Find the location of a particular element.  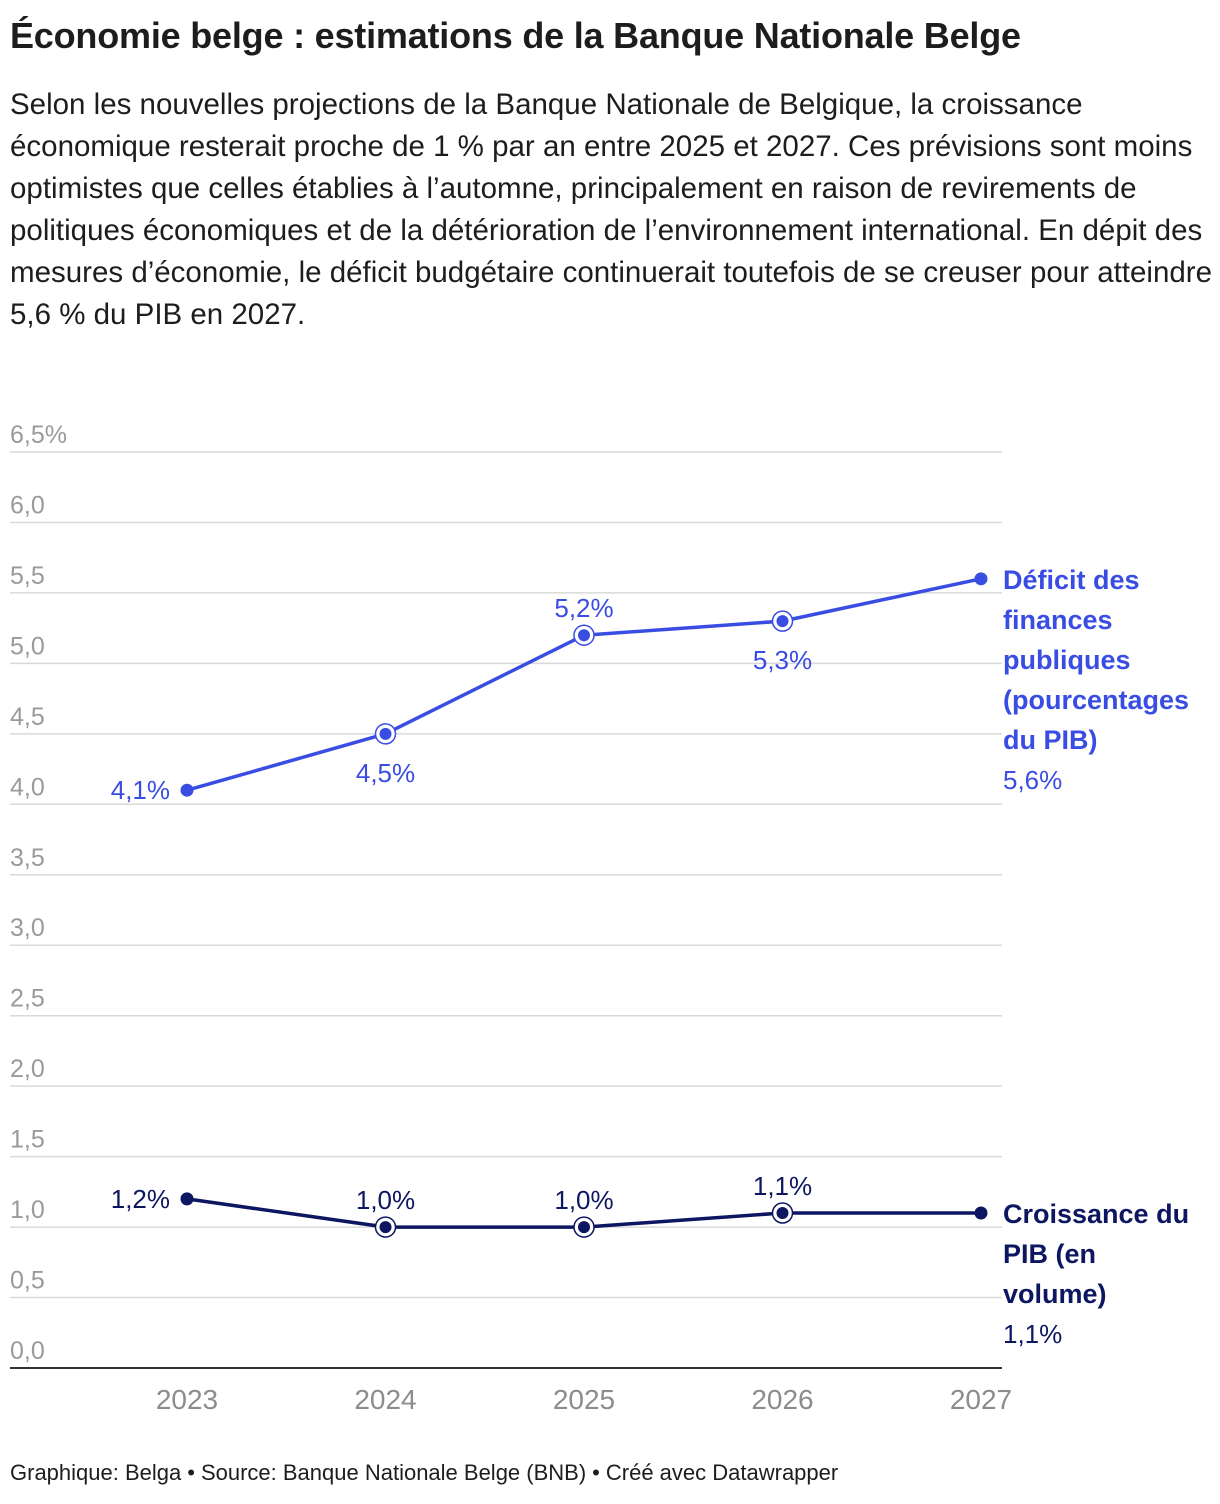

y-tick-label: 0,0 is located at coordinates (27, 1351).